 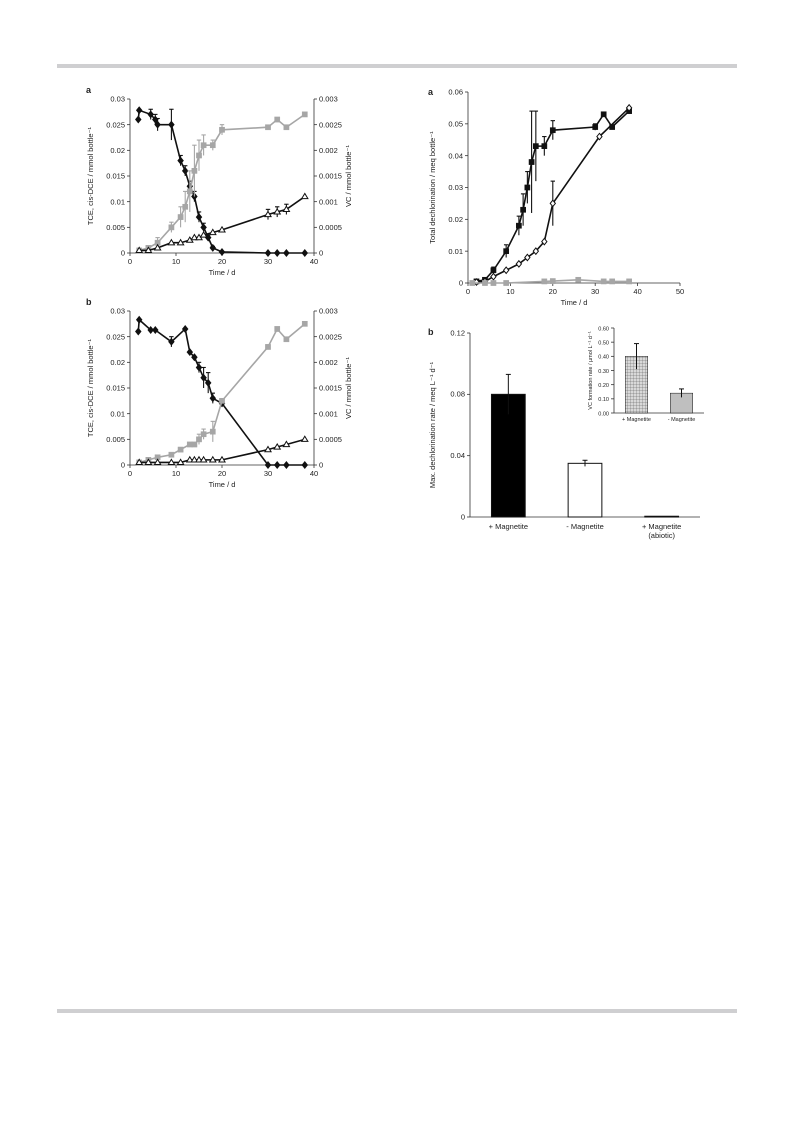 I want to click on y2-tick-label: 0.0015, so click(x=330, y=388).